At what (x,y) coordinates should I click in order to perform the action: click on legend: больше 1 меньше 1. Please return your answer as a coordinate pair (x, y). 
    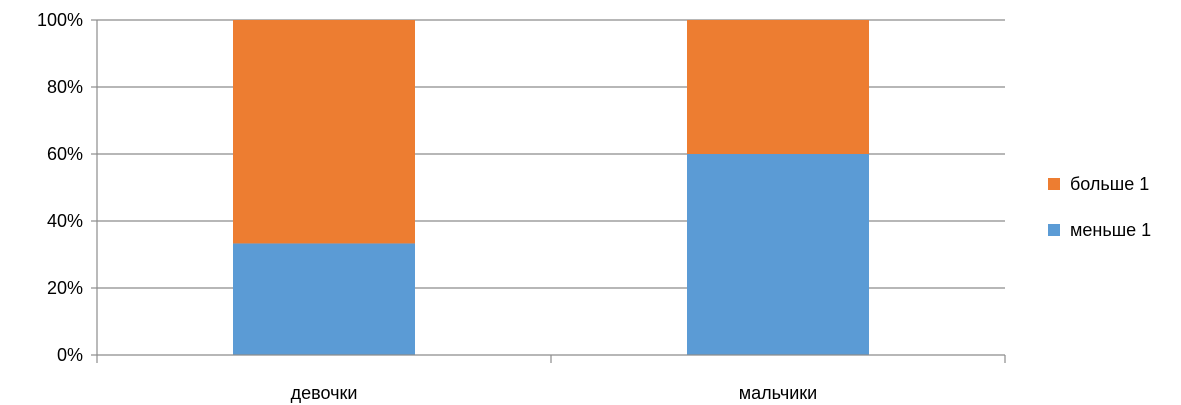
    Looking at the image, I should click on (1099, 207).